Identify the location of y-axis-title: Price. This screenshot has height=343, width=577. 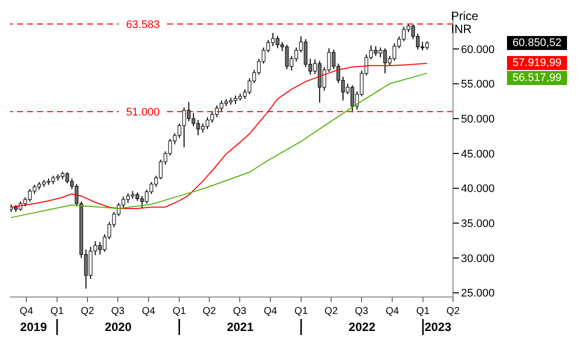
(465, 16).